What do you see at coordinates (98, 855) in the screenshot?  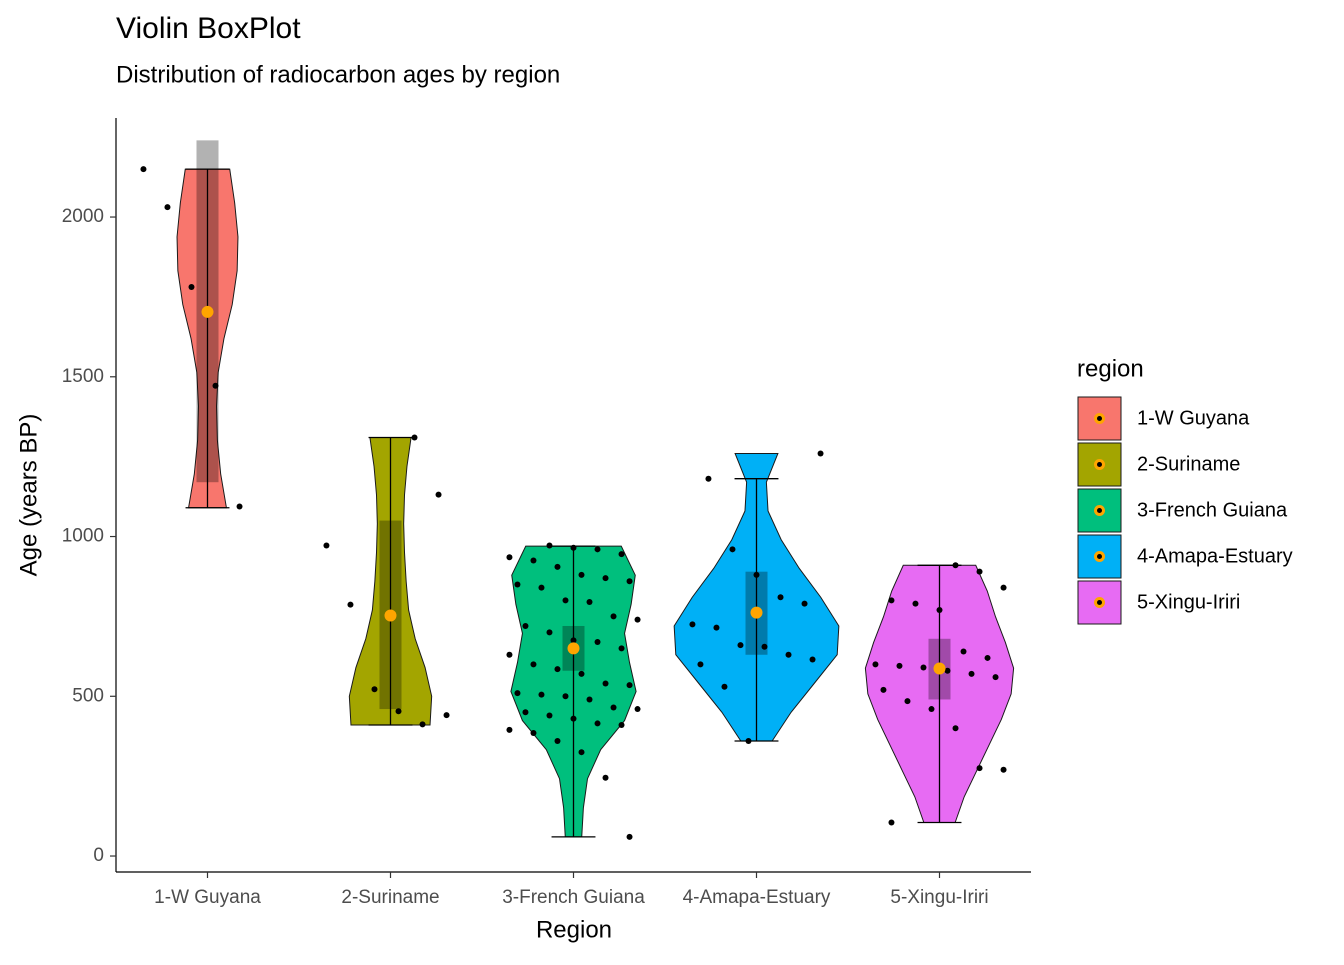 I see `y-tick-label: 0` at bounding box center [98, 855].